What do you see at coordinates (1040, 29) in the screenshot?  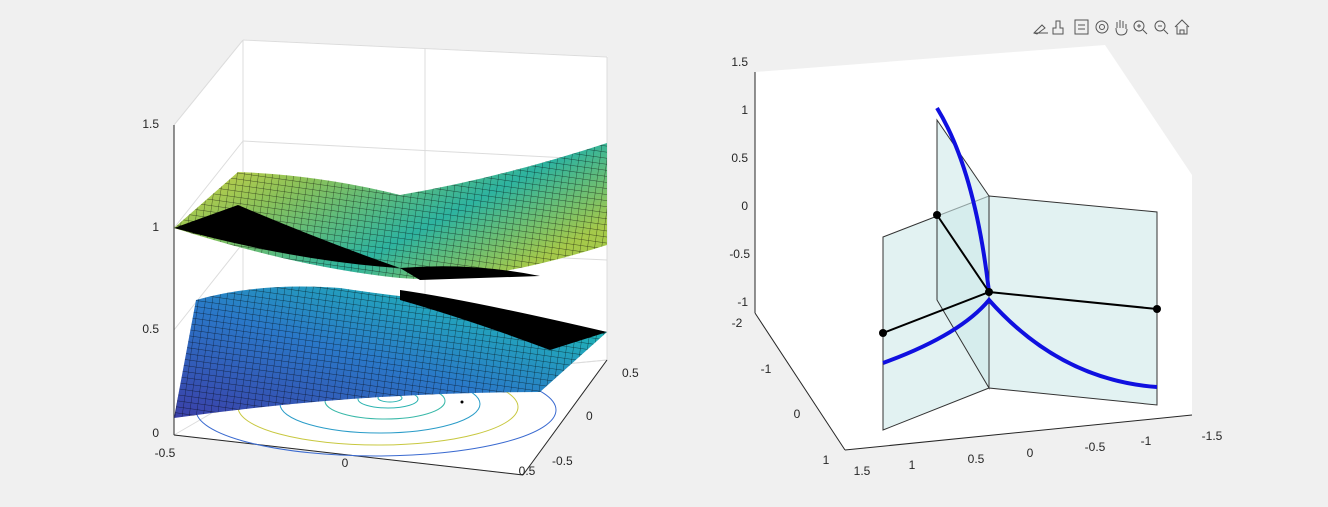 I see `edit-button` at bounding box center [1040, 29].